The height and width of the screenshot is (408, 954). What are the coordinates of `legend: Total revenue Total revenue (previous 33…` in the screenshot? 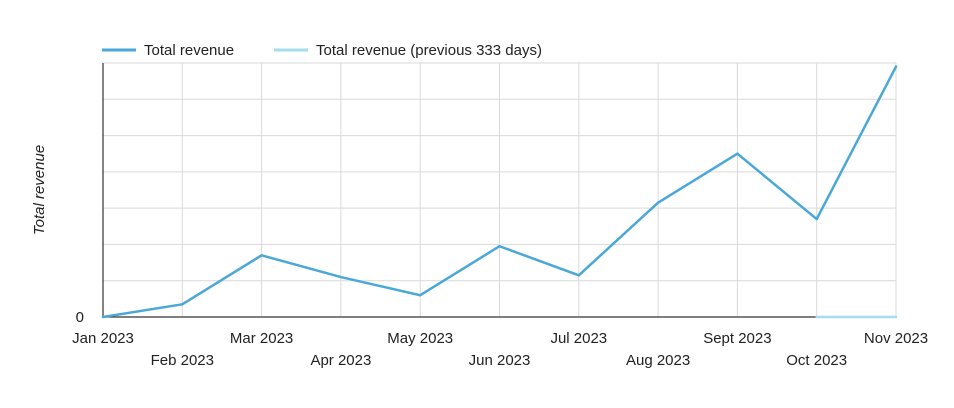 It's located at (322, 50).